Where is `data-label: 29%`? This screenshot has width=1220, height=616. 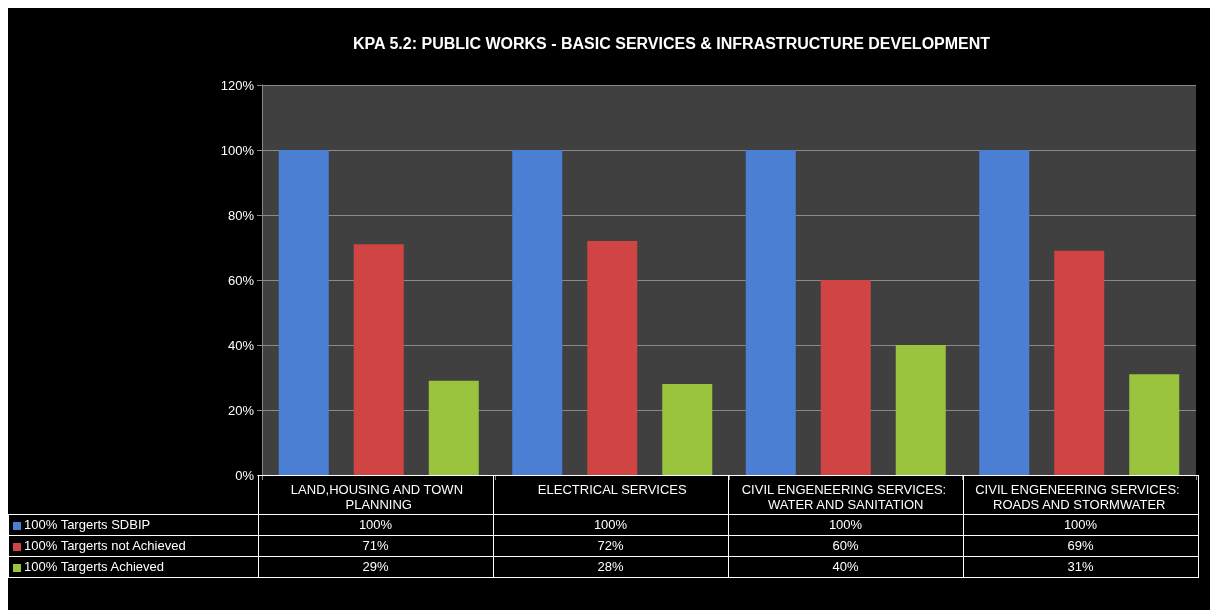
data-label: 29% is located at coordinates (375, 566).